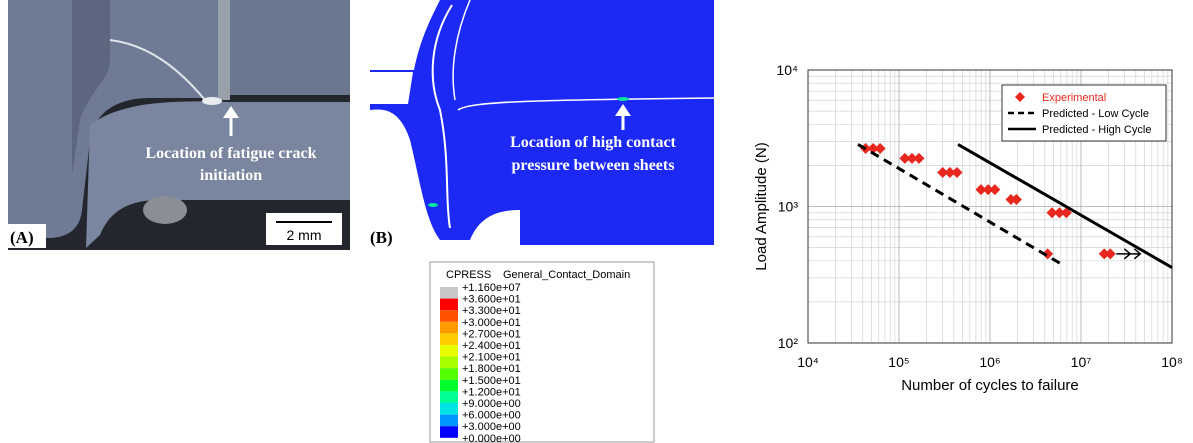  What do you see at coordinates (491, 334) in the screenshot?
I see `level-label: +2.700e+01` at bounding box center [491, 334].